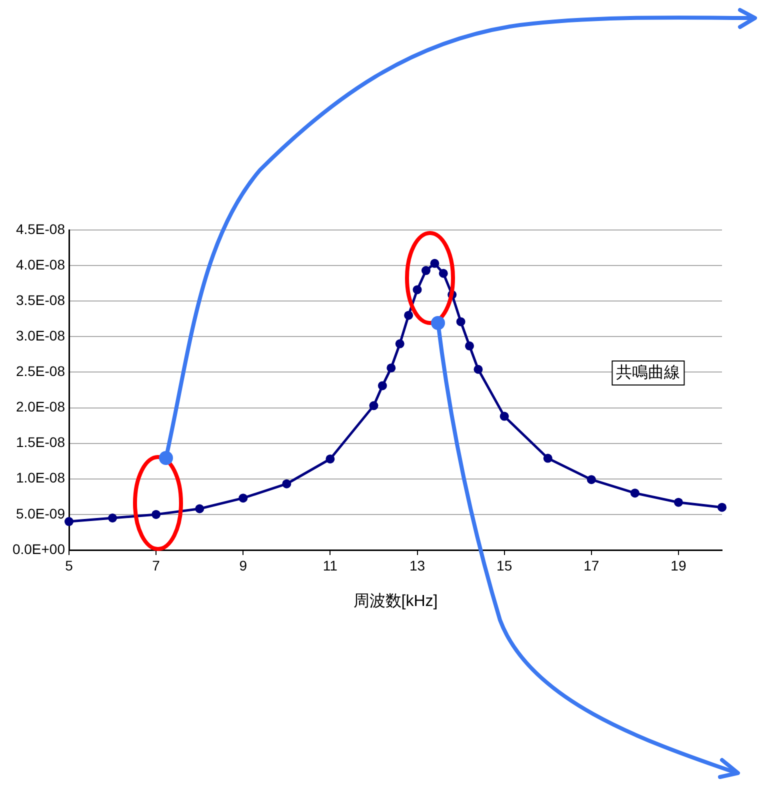  What do you see at coordinates (41, 406) in the screenshot?
I see `y-tick-label: 2.0E-08` at bounding box center [41, 406].